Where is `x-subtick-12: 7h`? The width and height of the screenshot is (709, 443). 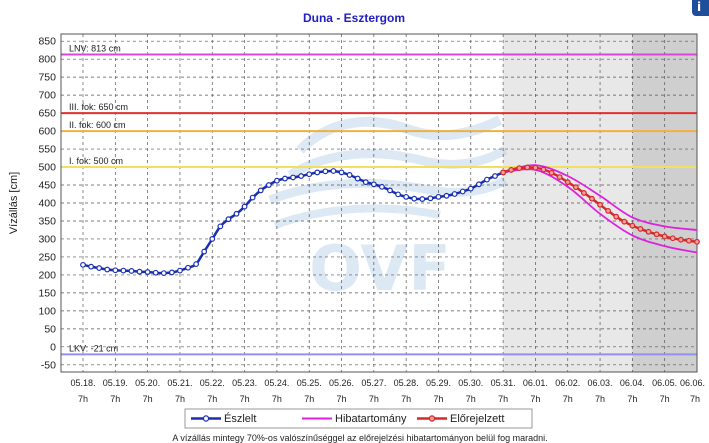 x-subtick-12: 7h is located at coordinates (471, 399).